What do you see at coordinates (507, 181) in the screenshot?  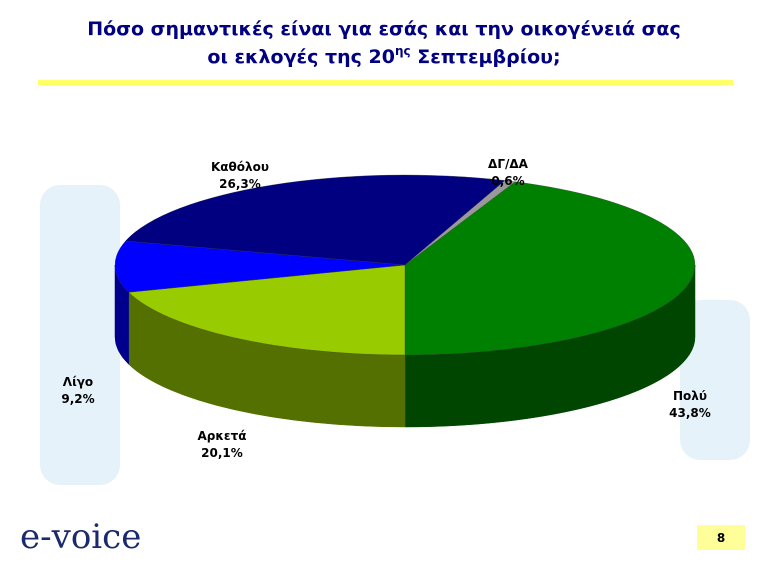 I see `slice-value-label: 0,6%` at bounding box center [507, 181].